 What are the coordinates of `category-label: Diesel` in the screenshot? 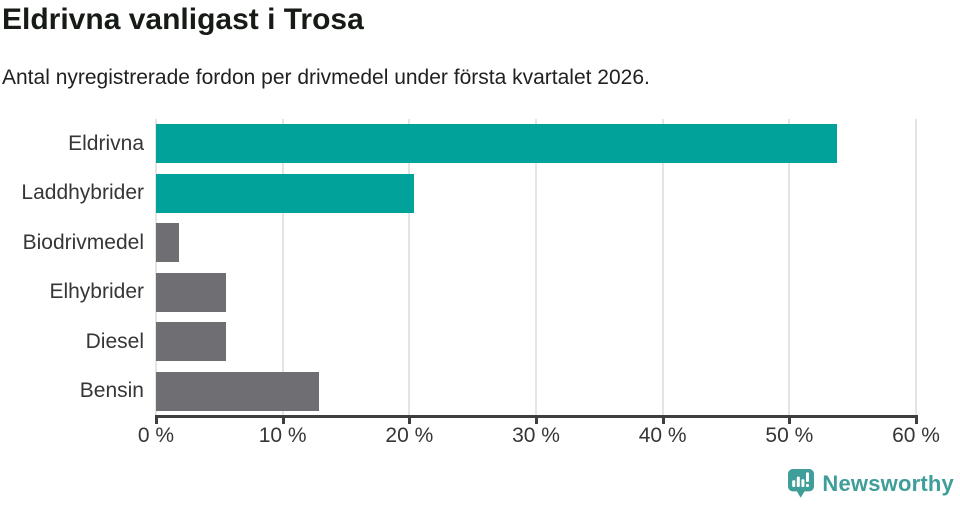 It's located at (114, 341).